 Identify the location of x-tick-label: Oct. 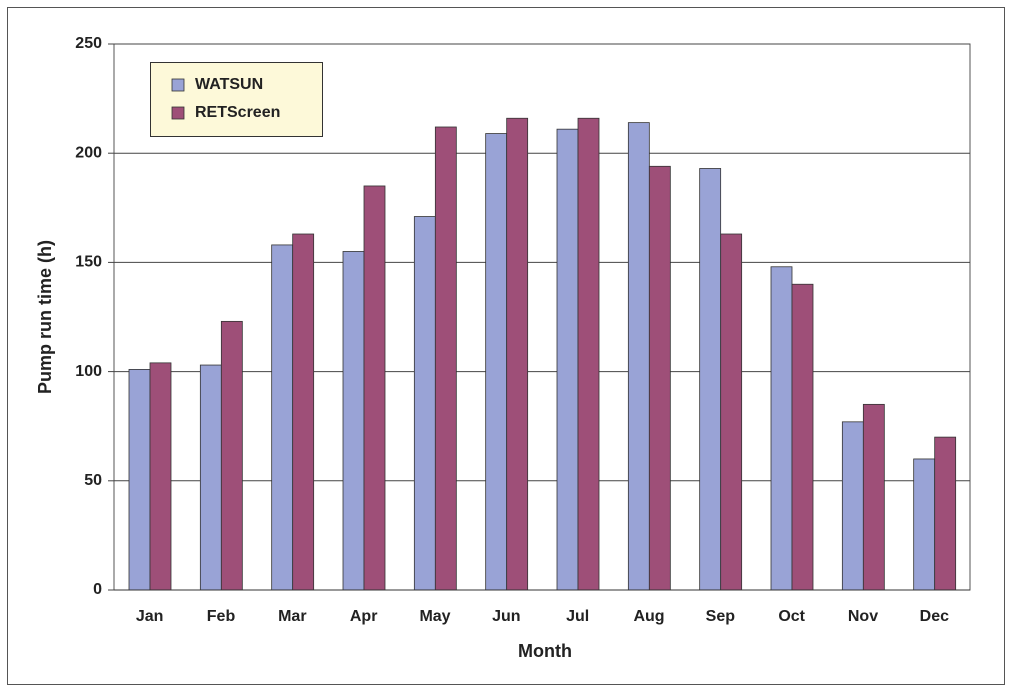
(791, 616).